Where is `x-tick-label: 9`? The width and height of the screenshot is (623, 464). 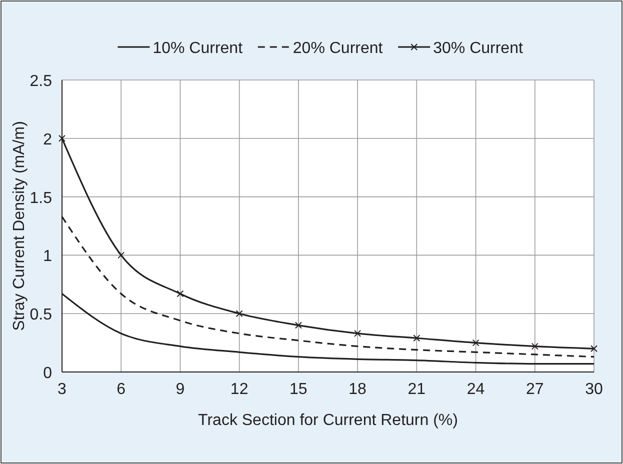
x-tick-label: 9 is located at coordinates (180, 389).